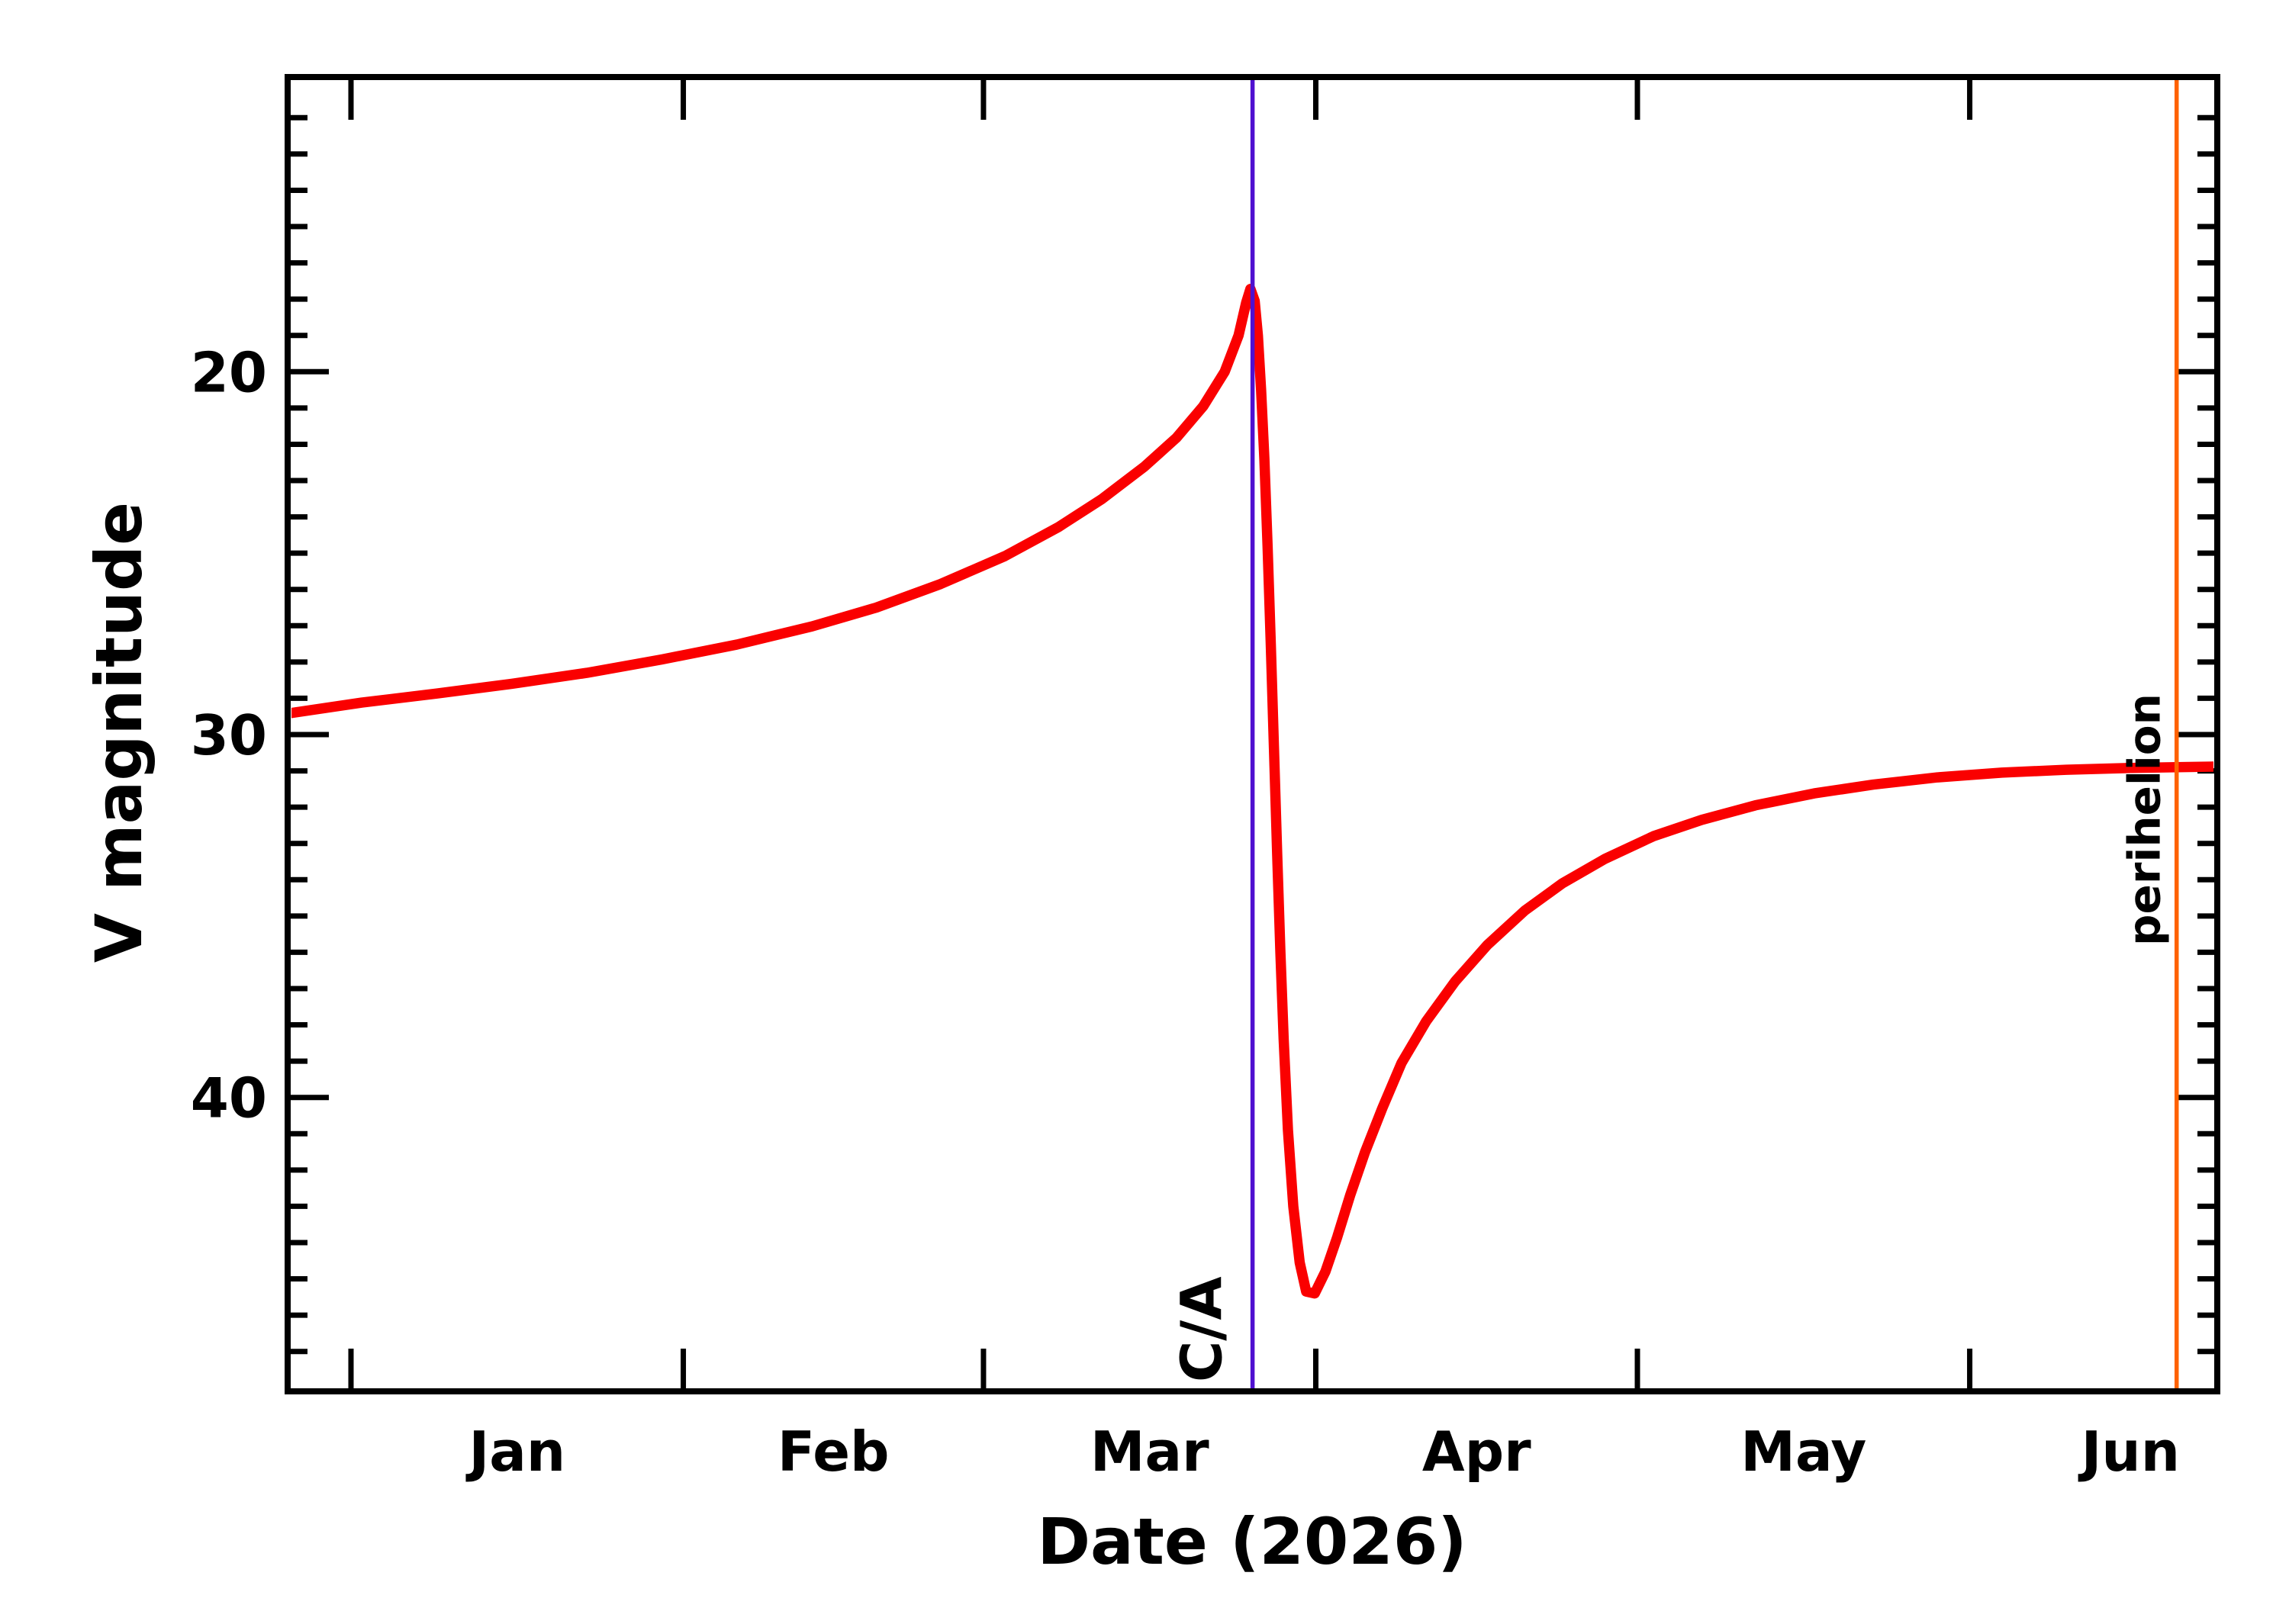 The height and width of the screenshot is (1624, 2289). Describe the element at coordinates (229, 1098) in the screenshot. I see `y-tick-label-40: 40` at that location.